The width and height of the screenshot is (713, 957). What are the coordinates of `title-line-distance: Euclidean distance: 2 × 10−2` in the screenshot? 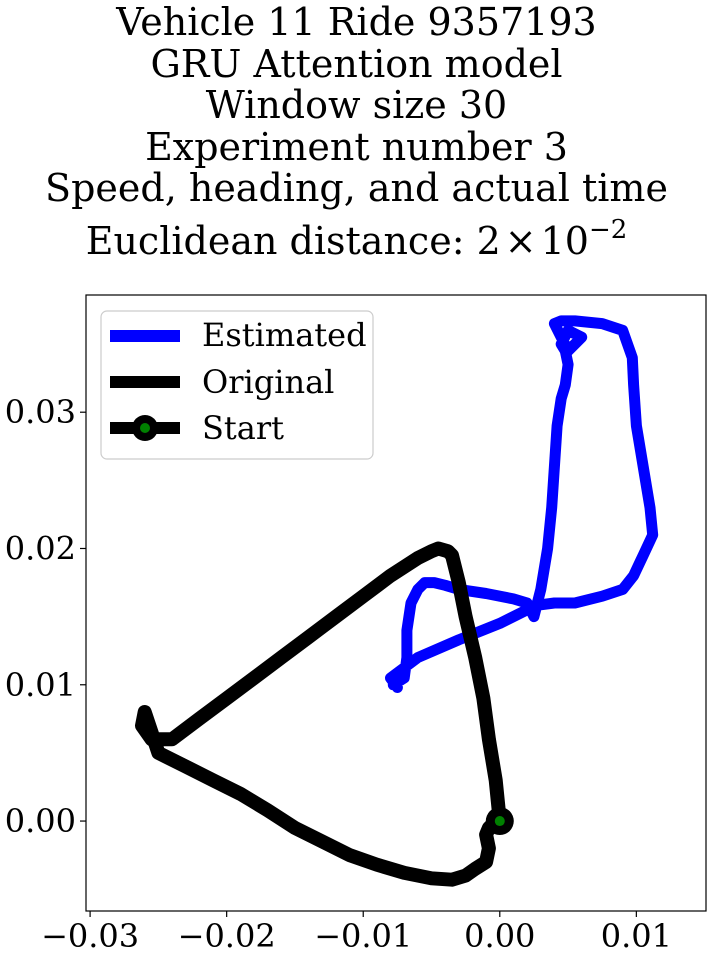 It's located at (356, 236).